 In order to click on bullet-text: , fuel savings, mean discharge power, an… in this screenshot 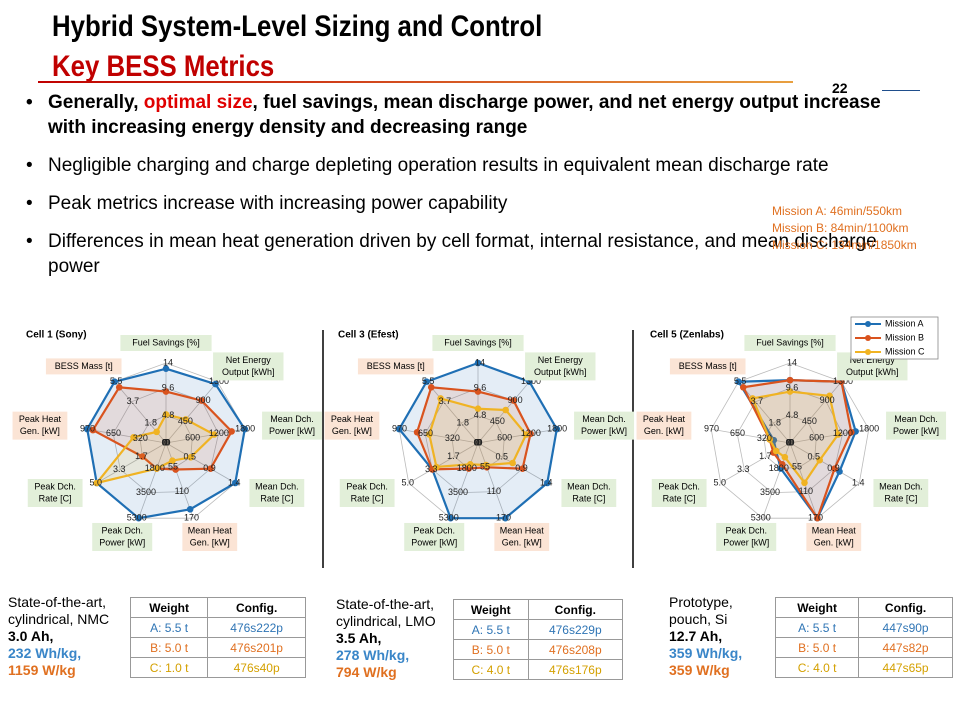, I will do `click(464, 115)`.